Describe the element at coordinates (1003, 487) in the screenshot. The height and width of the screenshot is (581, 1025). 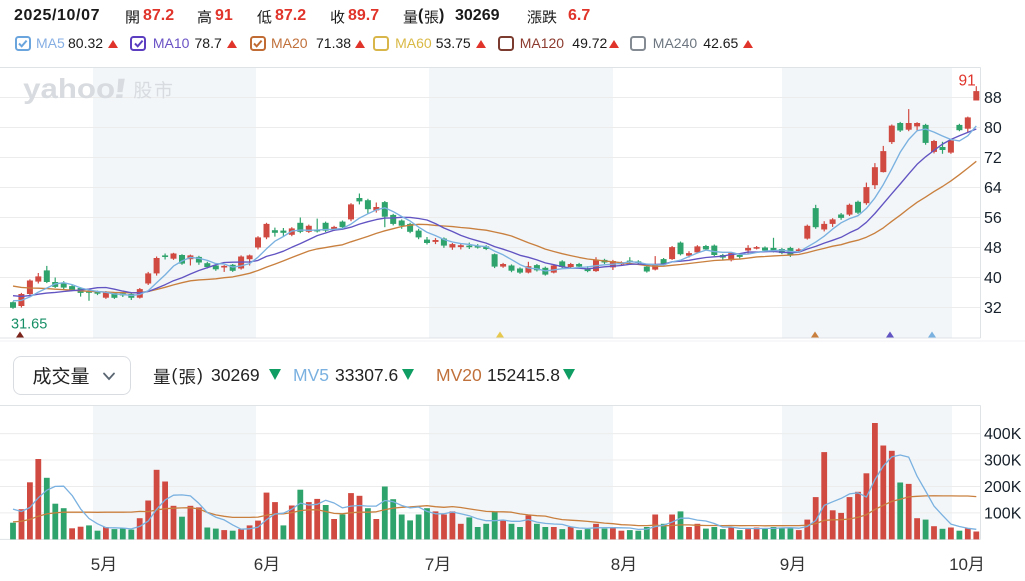
I see `svg-text: 200K` at that location.